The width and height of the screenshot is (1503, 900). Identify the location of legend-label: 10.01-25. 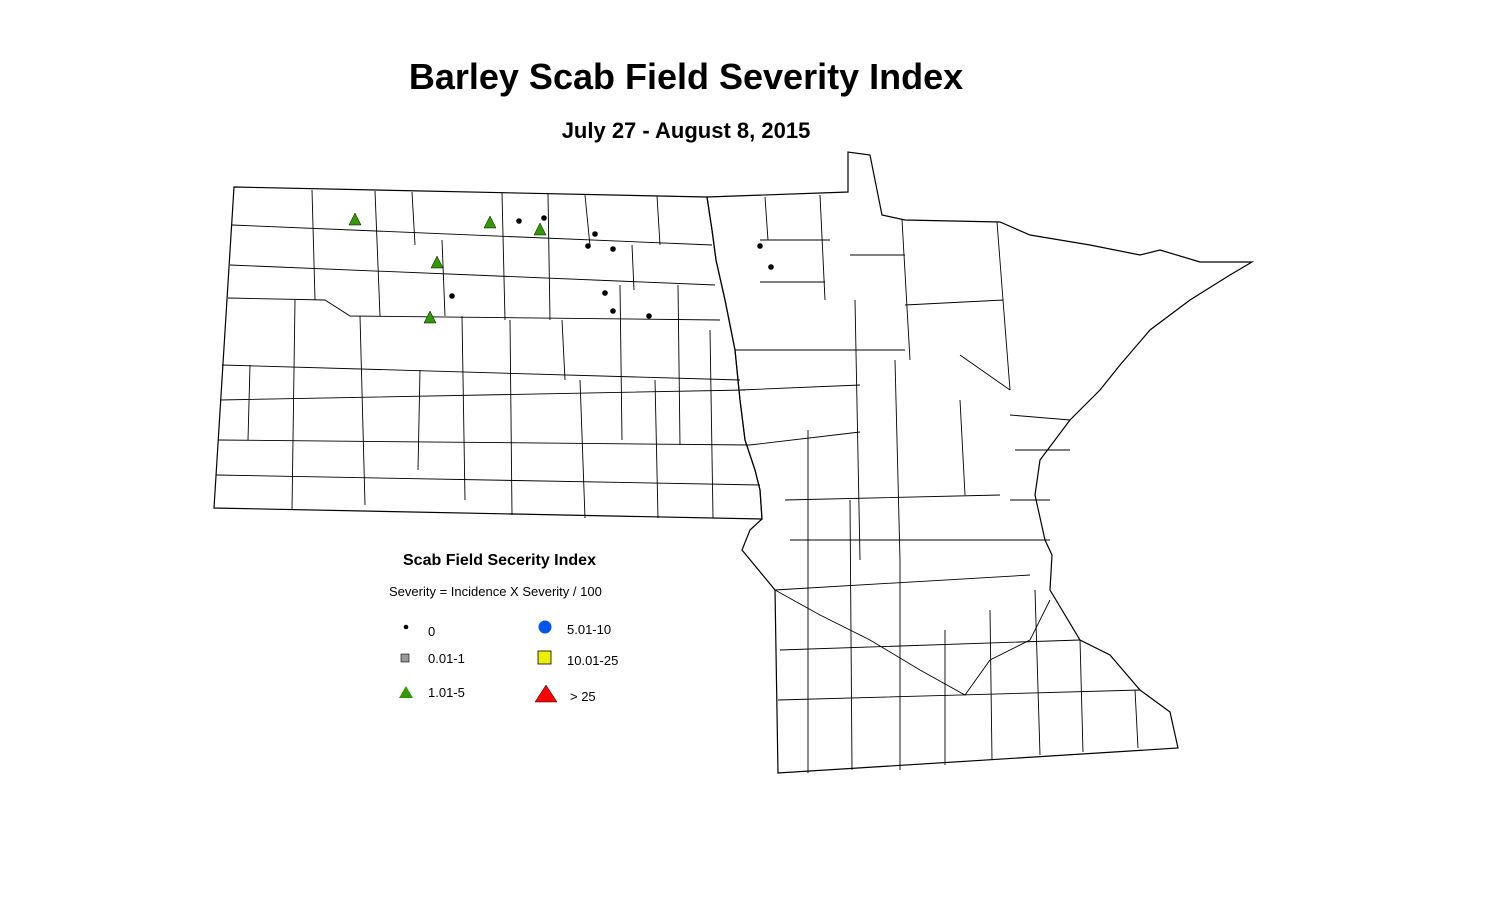
(593, 660).